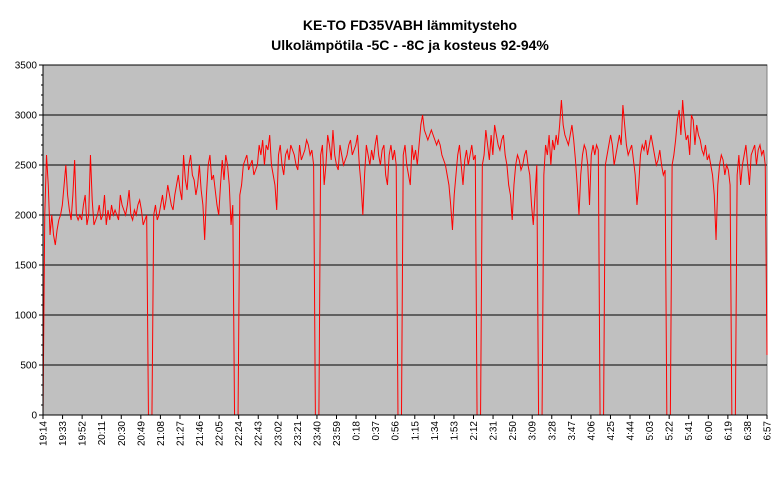 This screenshot has height=478, width=778. What do you see at coordinates (29, 241) in the screenshot?
I see `y-axis-ticks: 0 500 1000 1500 2000 2500 3000 3500` at bounding box center [29, 241].